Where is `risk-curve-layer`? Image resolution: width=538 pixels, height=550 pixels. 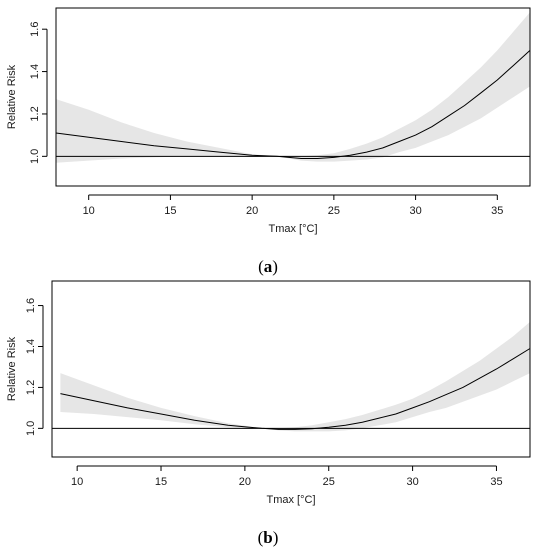
risk-curve-layer is located at coordinates (295, 389).